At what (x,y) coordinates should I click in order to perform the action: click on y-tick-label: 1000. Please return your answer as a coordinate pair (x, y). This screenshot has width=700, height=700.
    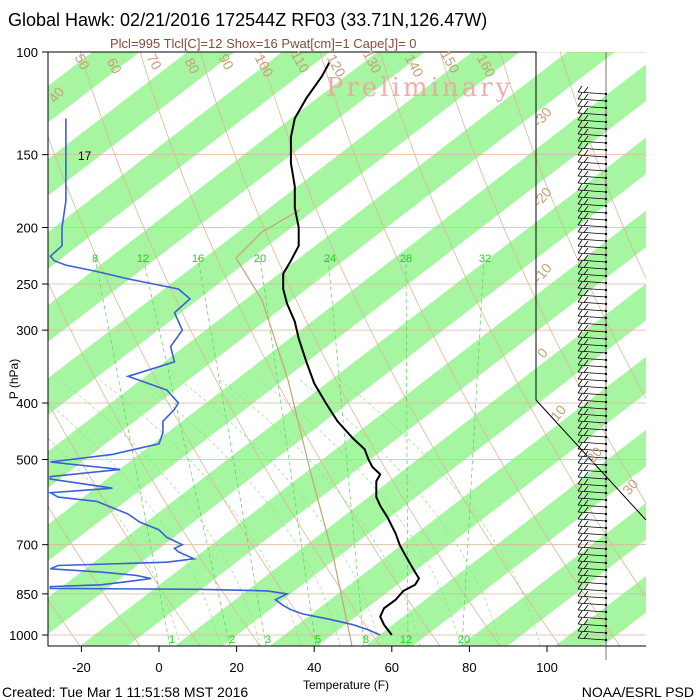
    Looking at the image, I should click on (23, 635).